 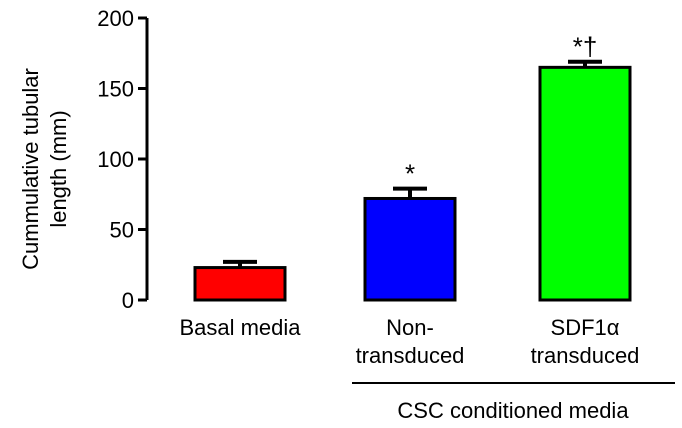 I want to click on x-category-label: Non-, so click(x=410, y=327).